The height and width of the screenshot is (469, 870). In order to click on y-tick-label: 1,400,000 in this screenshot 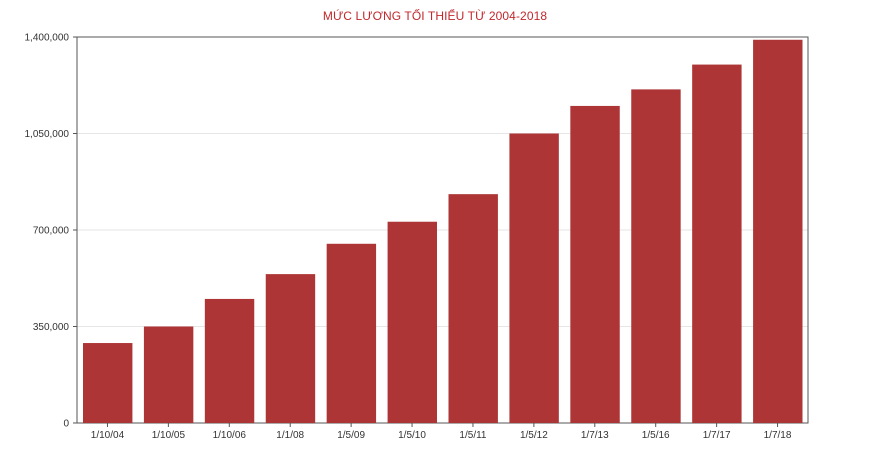, I will do `click(47, 38)`.